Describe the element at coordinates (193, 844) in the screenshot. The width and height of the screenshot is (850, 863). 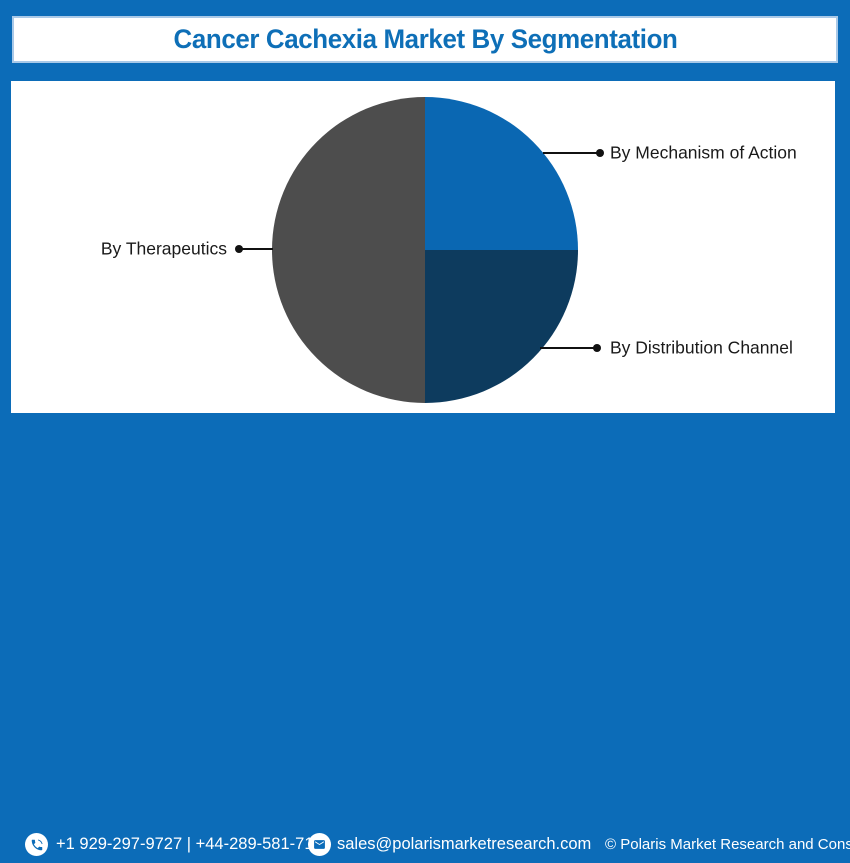
I see `footer-phone-numbers: +1 929-297-9727 | +44-289-581-7111` at that location.